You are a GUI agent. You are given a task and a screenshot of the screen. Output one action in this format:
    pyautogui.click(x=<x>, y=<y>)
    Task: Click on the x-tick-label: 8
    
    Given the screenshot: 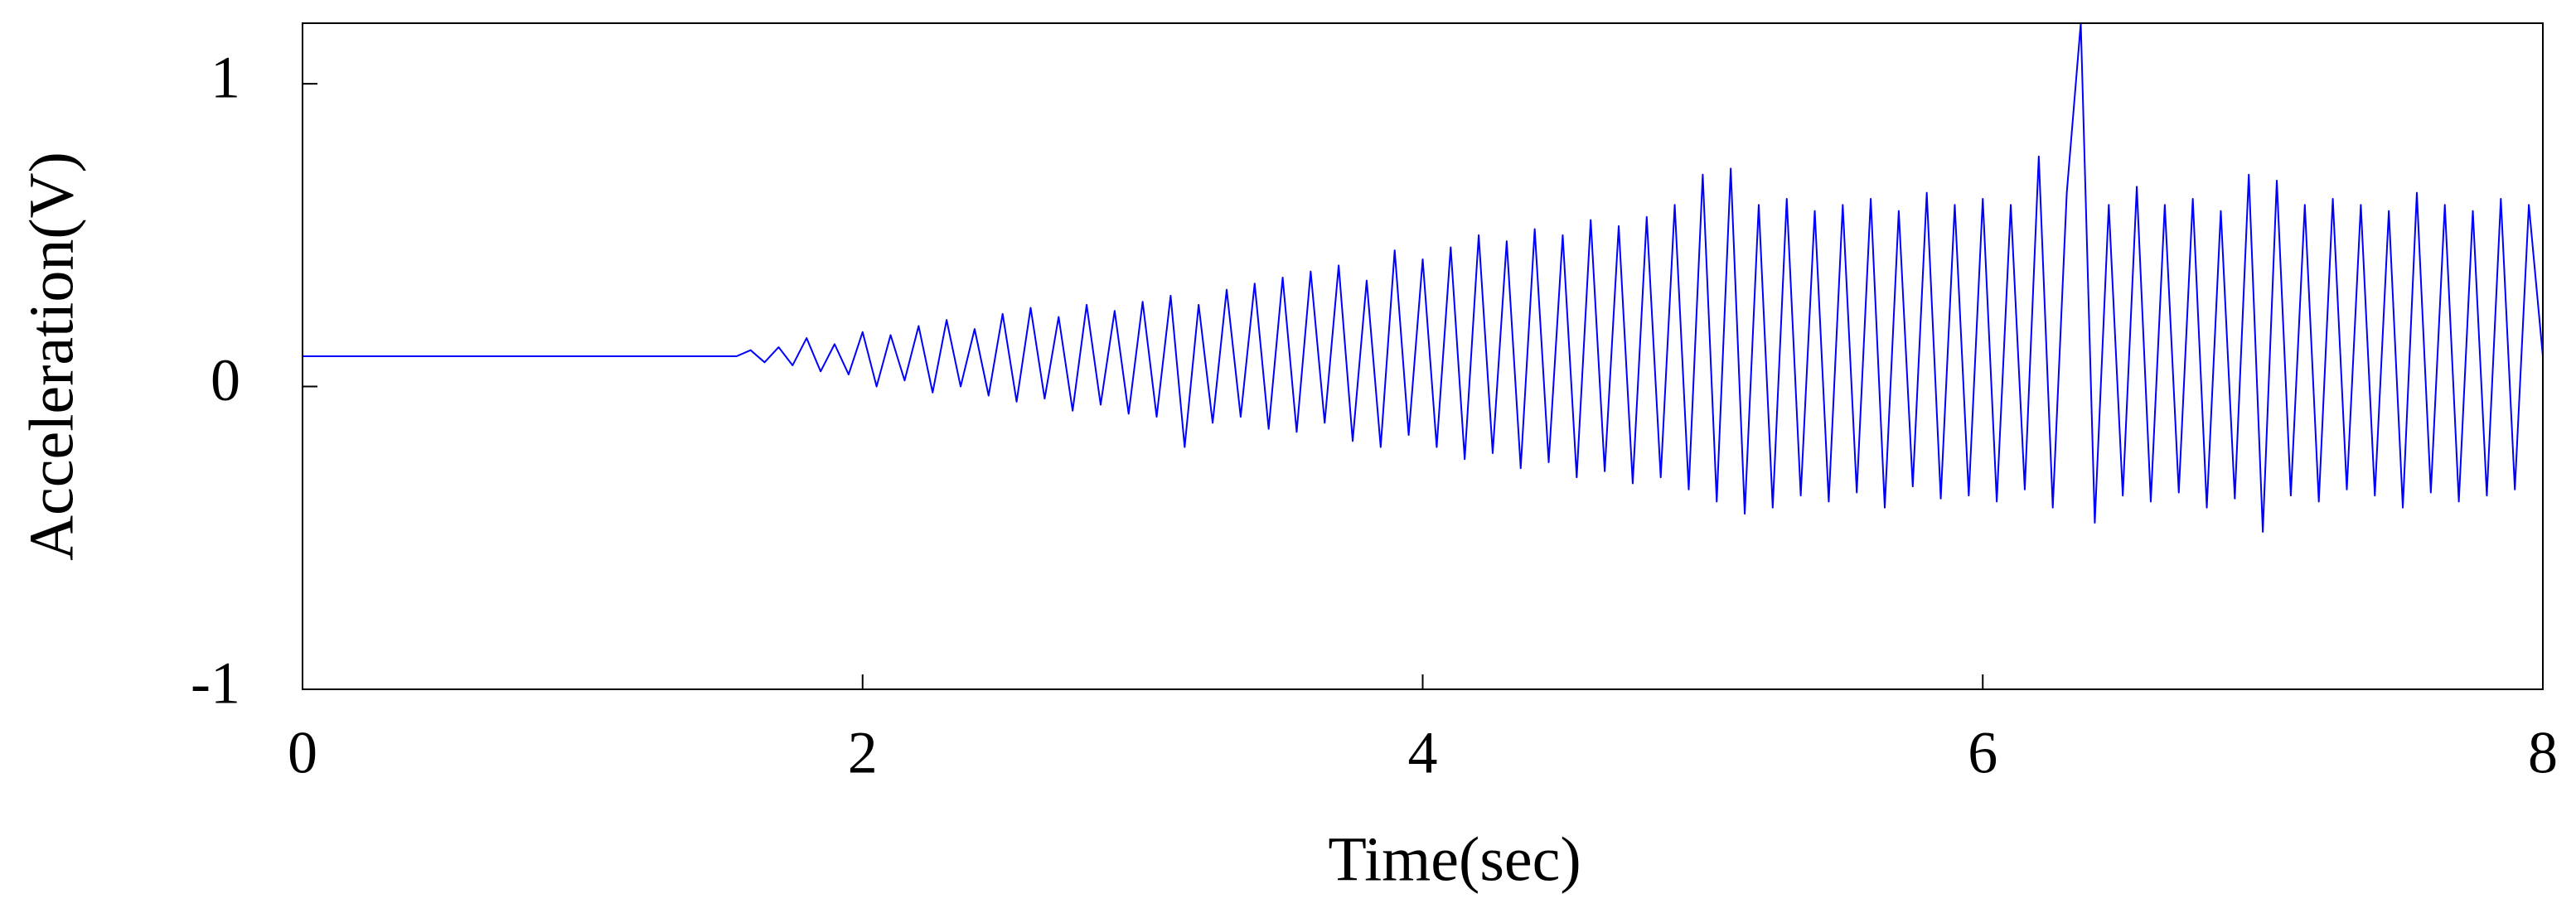 What is the action you would take?
    pyautogui.click(x=2543, y=753)
    